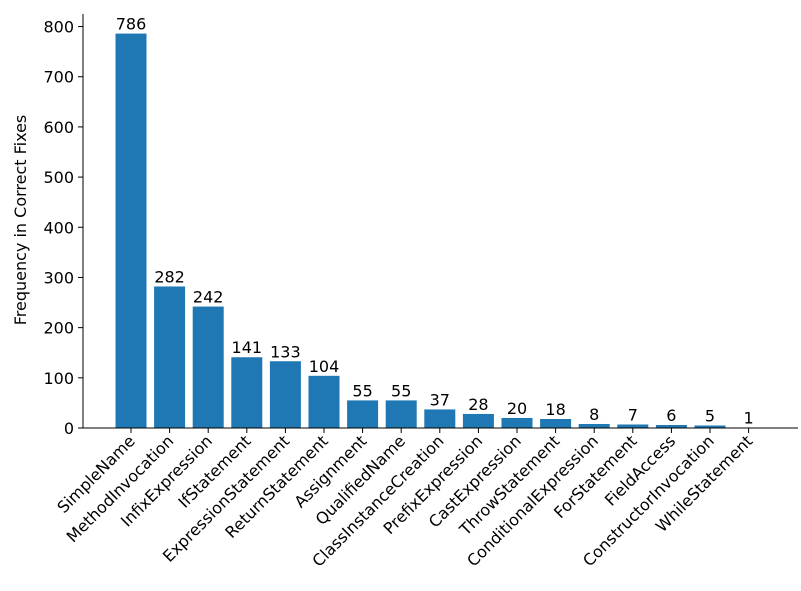 The height and width of the screenshot is (591, 801). I want to click on data-label: 282, so click(169, 276).